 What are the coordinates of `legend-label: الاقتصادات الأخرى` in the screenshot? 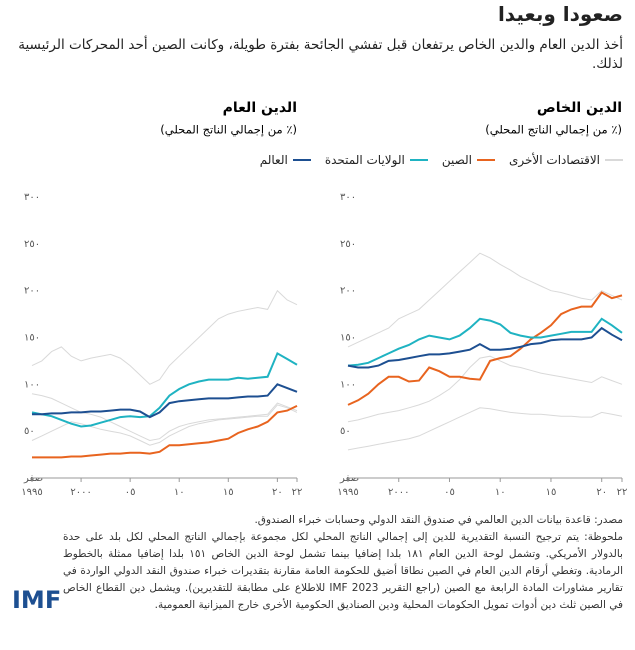 It's located at (554, 160).